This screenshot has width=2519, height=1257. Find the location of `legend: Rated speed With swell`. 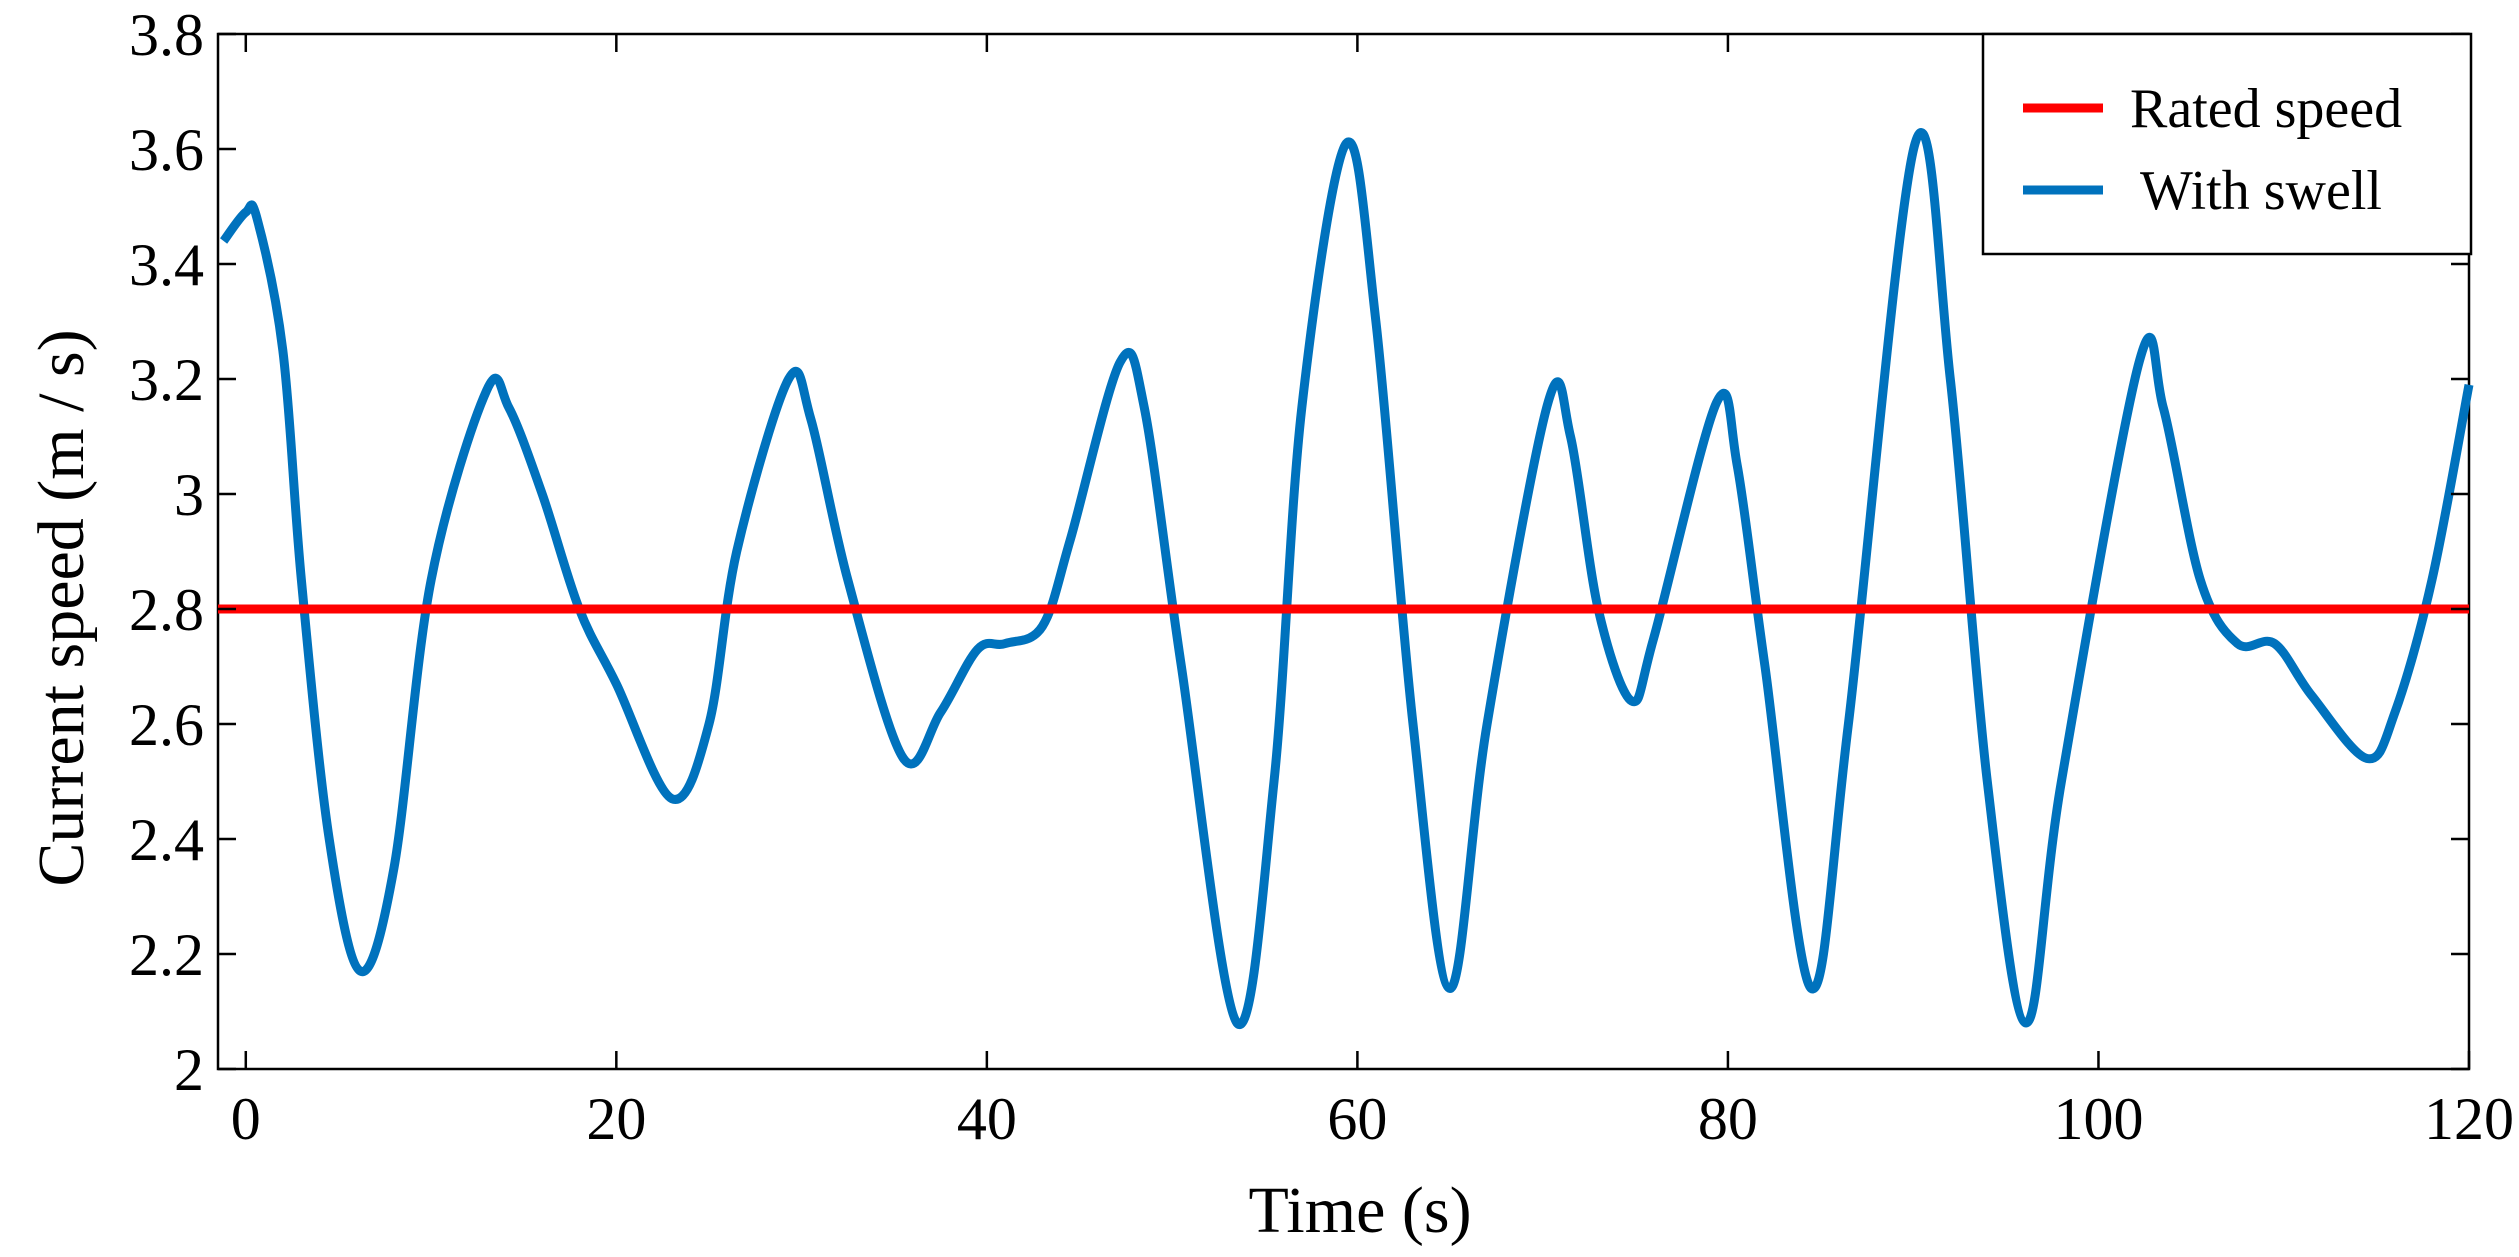

legend: Rated speed With swell is located at coordinates (2227, 144).